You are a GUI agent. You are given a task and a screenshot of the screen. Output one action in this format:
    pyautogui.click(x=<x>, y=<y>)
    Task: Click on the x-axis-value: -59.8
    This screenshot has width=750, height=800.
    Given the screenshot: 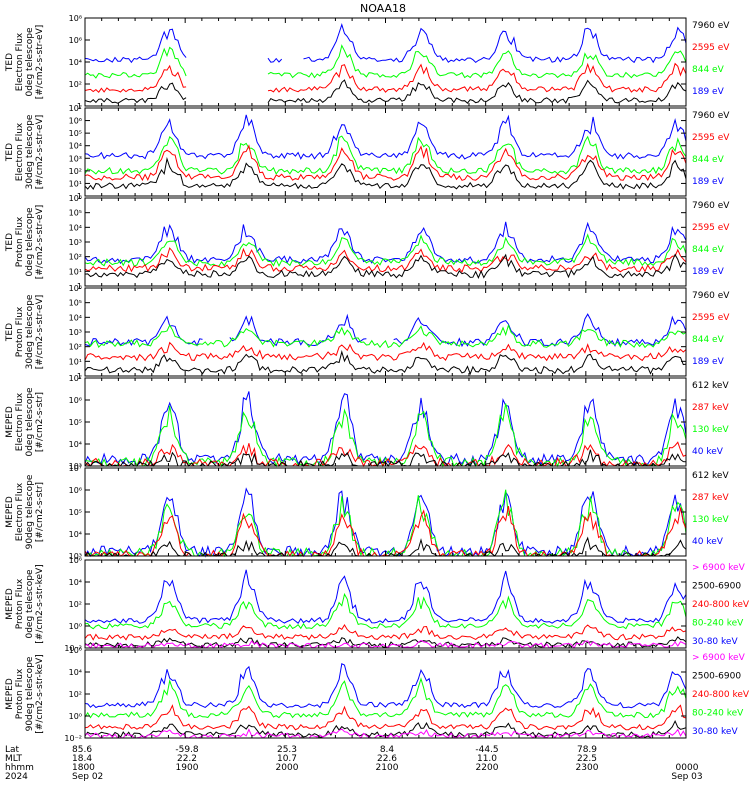 What is the action you would take?
    pyautogui.click(x=187, y=750)
    